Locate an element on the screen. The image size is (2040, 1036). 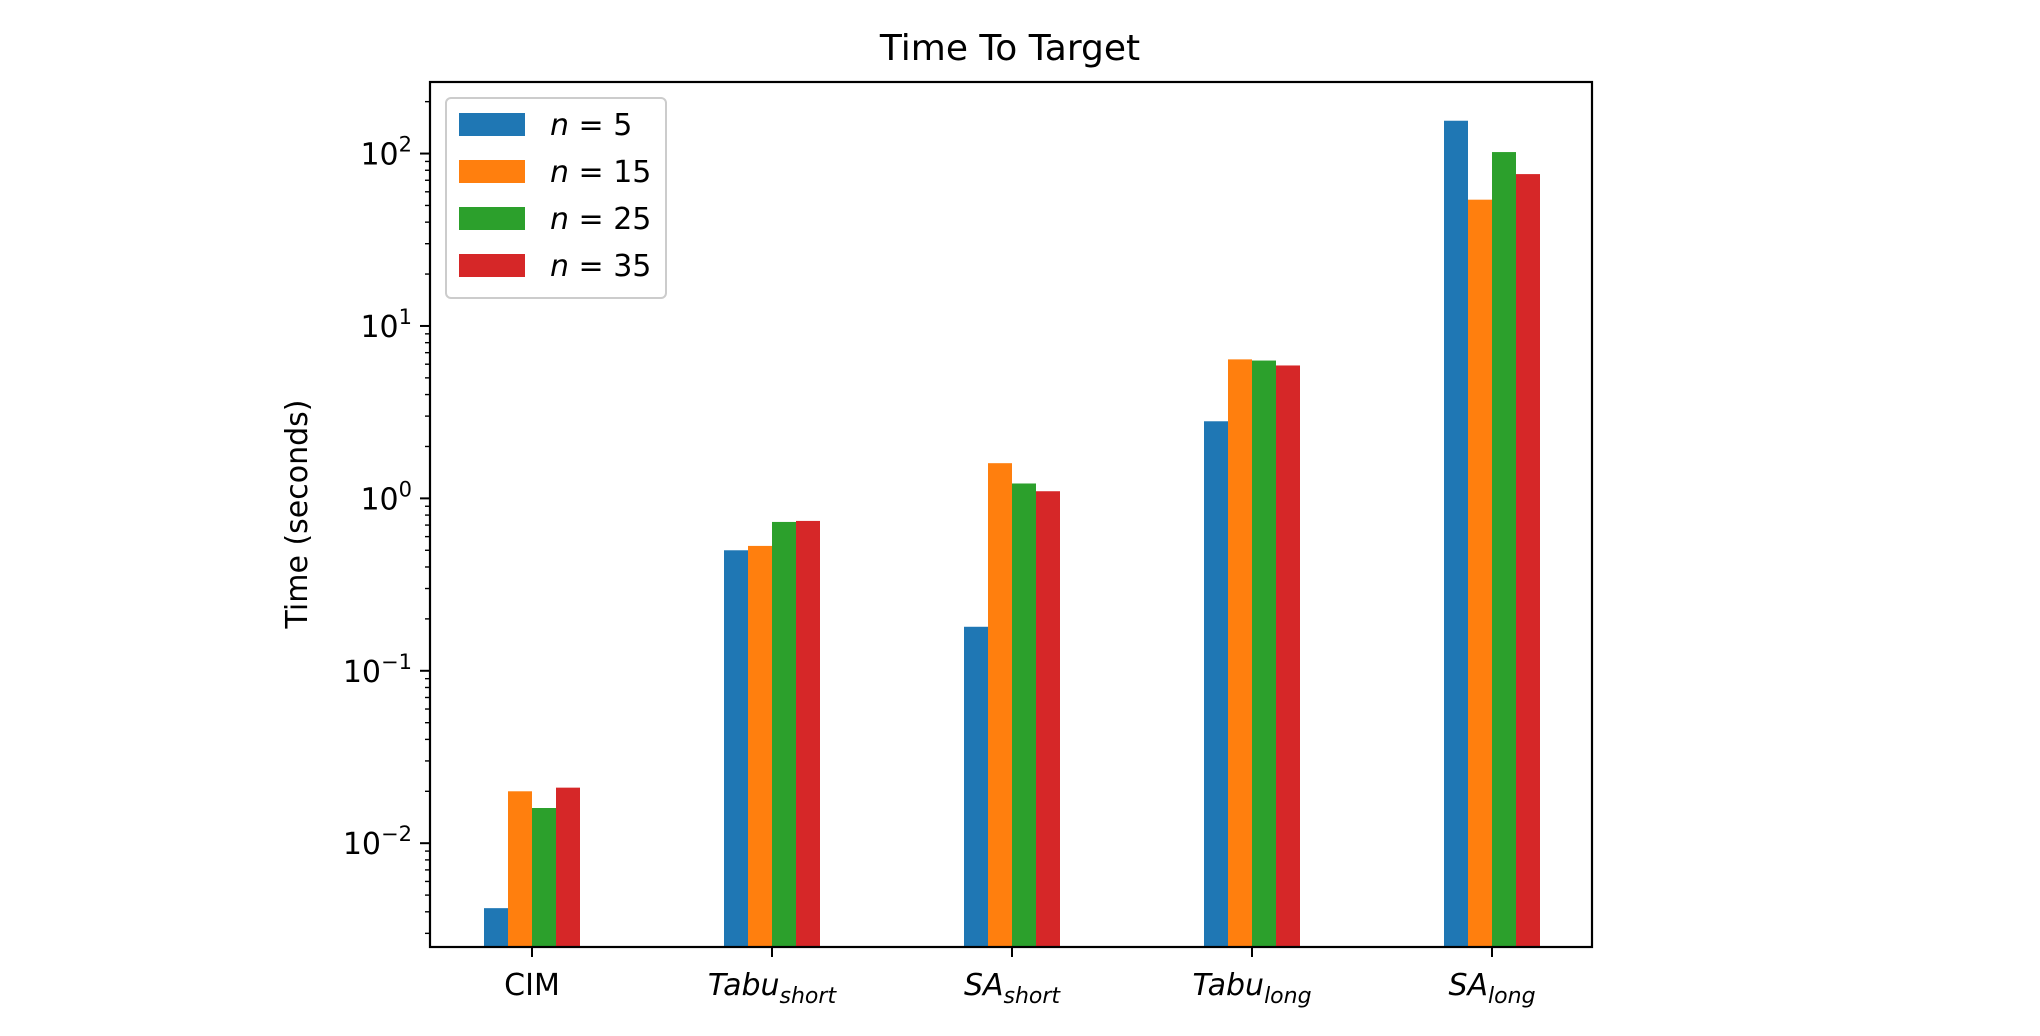
y-axis-label: Time (seconds) is located at coordinates (297, 515).